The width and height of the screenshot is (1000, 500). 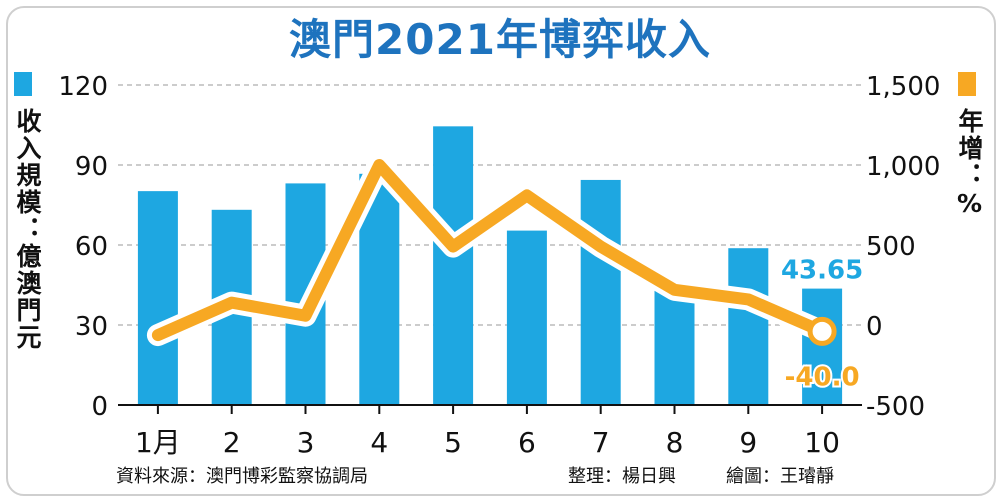 I want to click on right-axis-label: 年增：%, so click(x=969, y=164).